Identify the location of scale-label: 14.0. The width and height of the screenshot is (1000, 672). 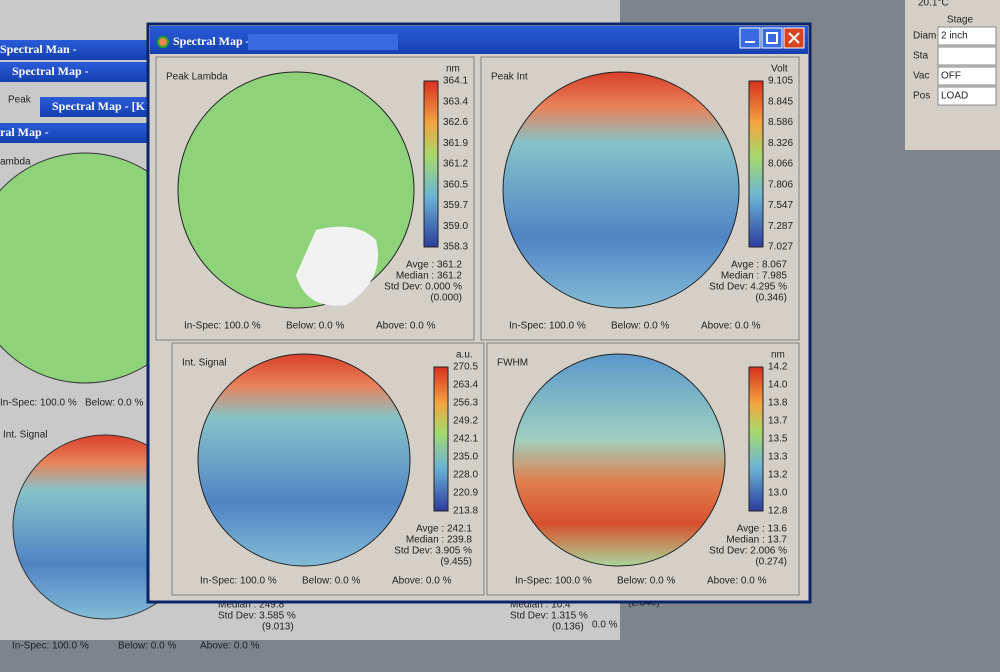
(778, 385).